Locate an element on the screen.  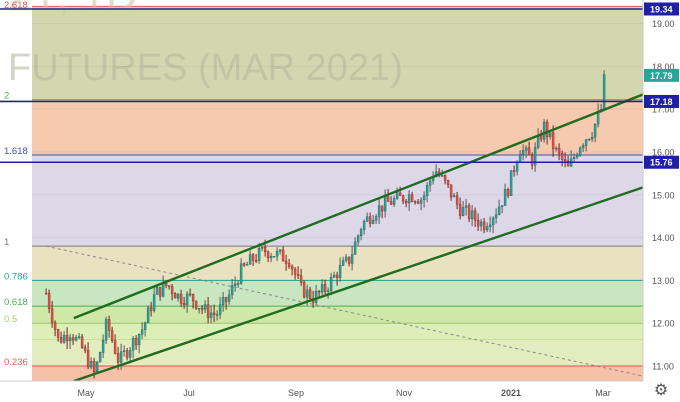
watermark-line-2: FUTURES (MAR 2021) is located at coordinates (205, 68).